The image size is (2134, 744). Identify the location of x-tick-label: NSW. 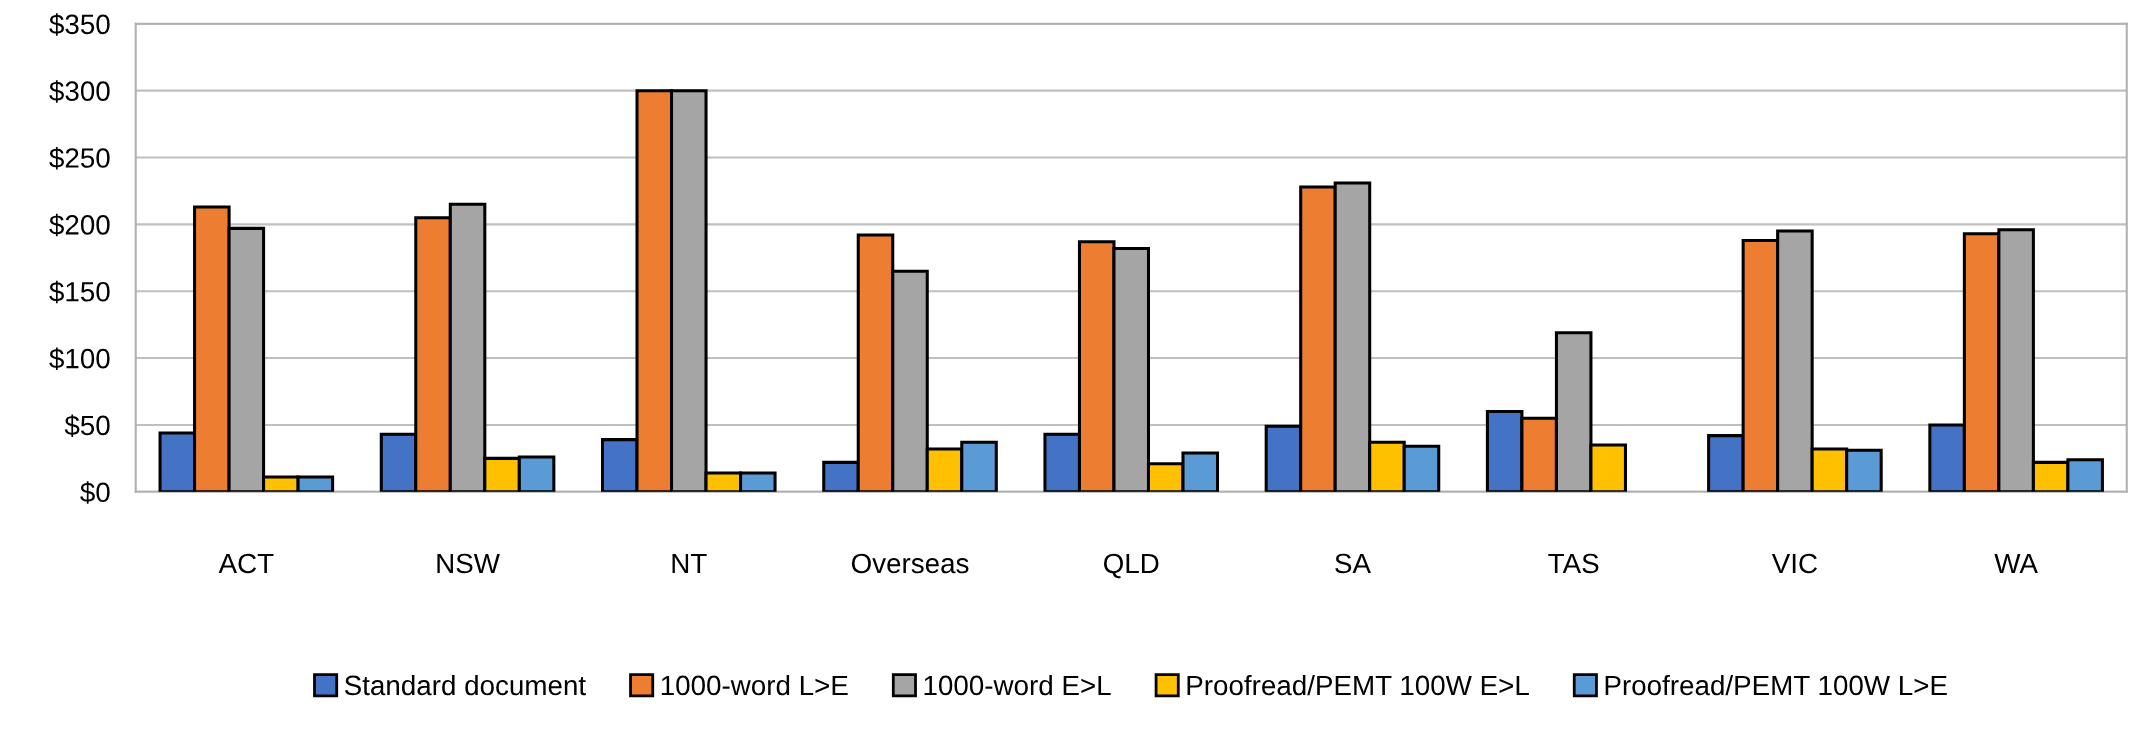
(468, 563).